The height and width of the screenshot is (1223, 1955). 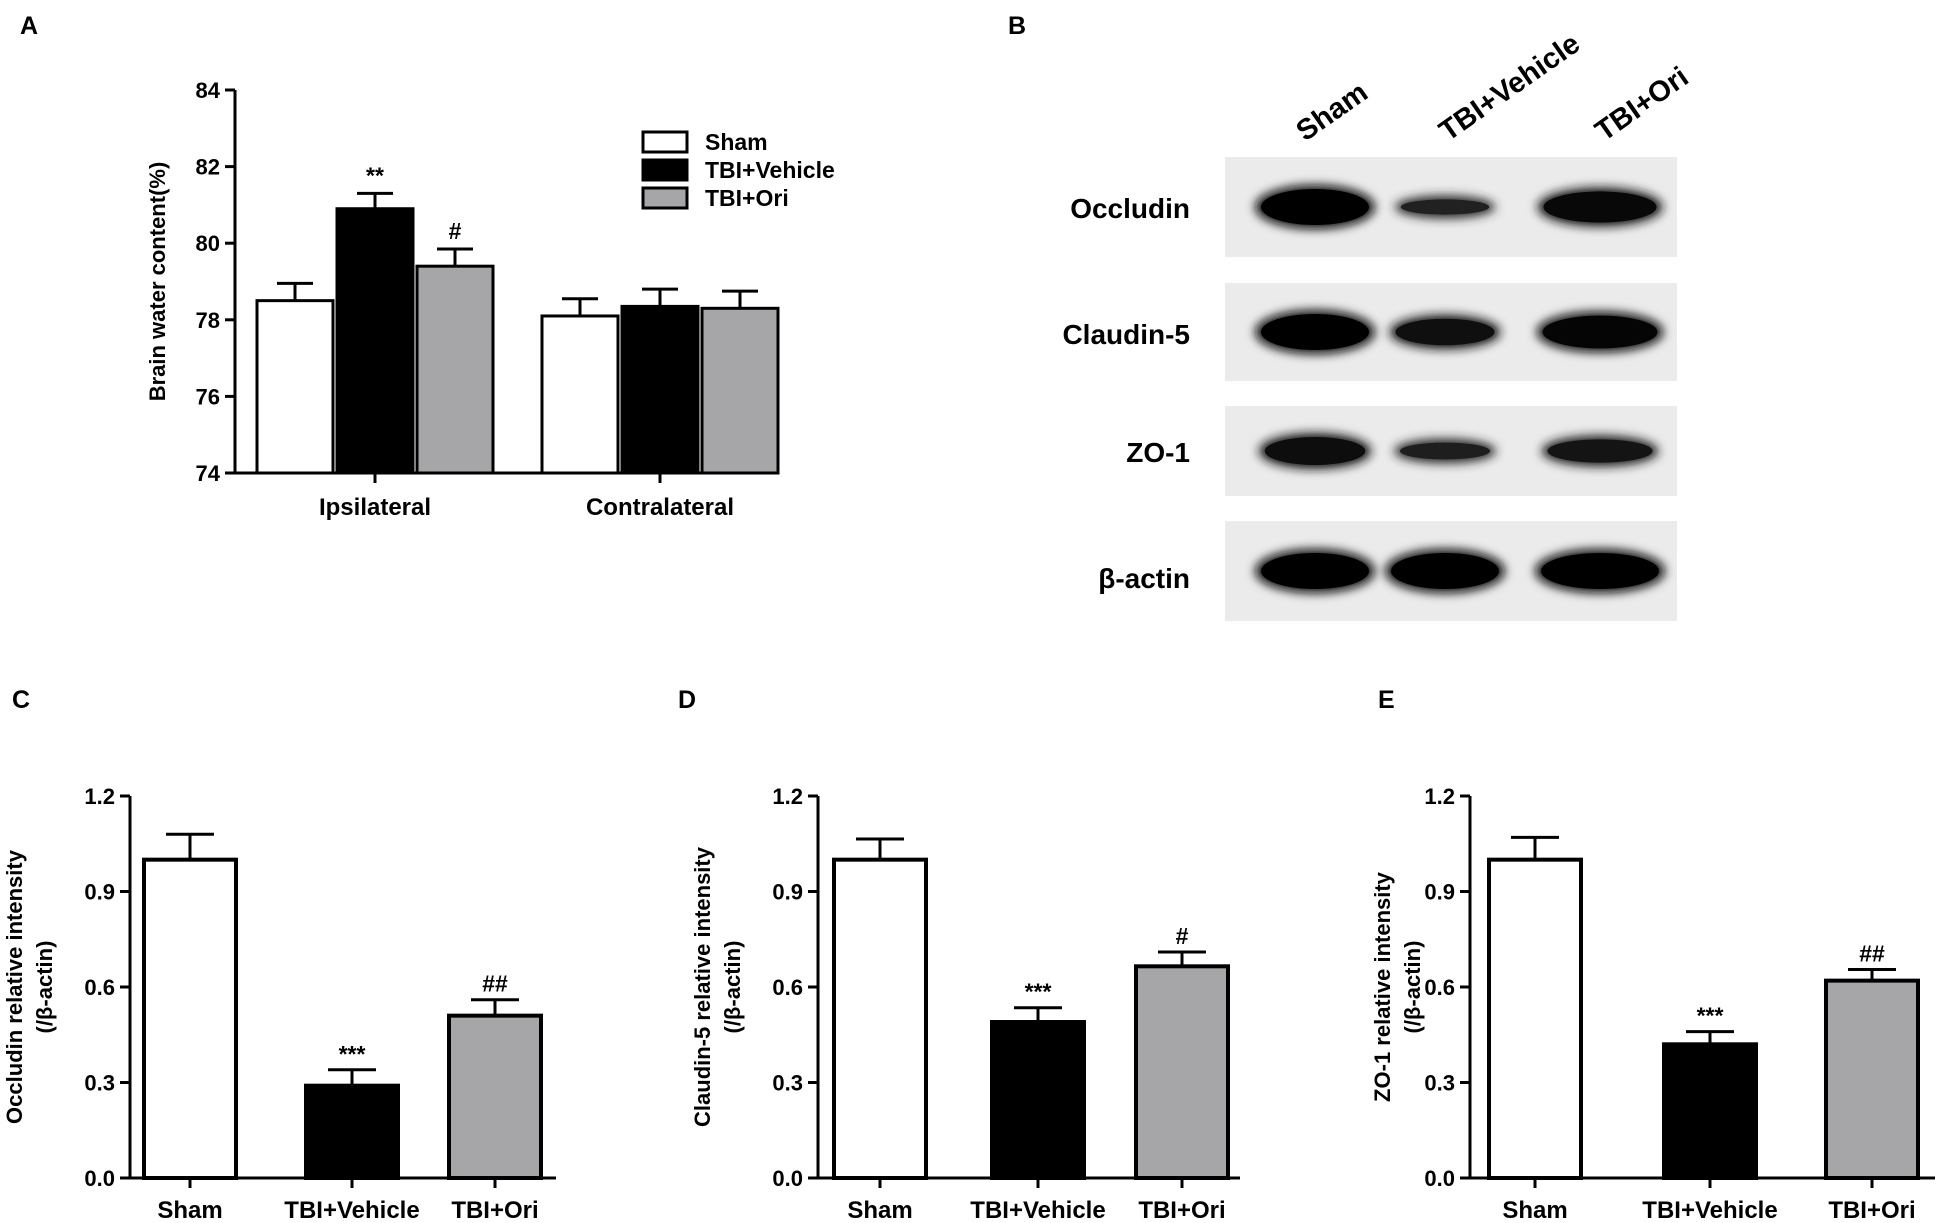 What do you see at coordinates (375, 507) in the screenshot?
I see `x-category-label: Ipsilateral` at bounding box center [375, 507].